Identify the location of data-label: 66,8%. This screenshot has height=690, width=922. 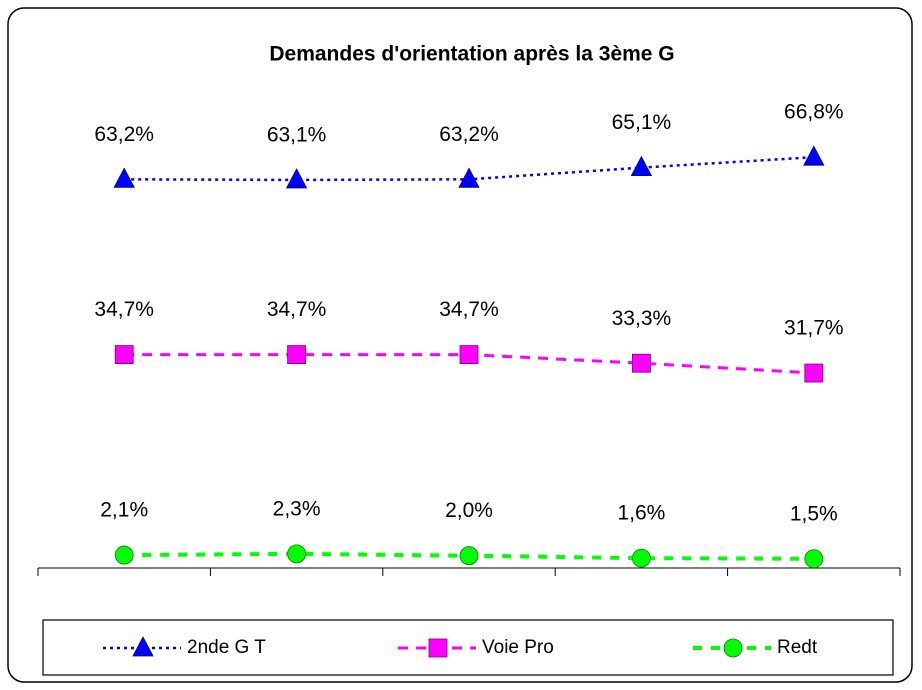
(814, 112).